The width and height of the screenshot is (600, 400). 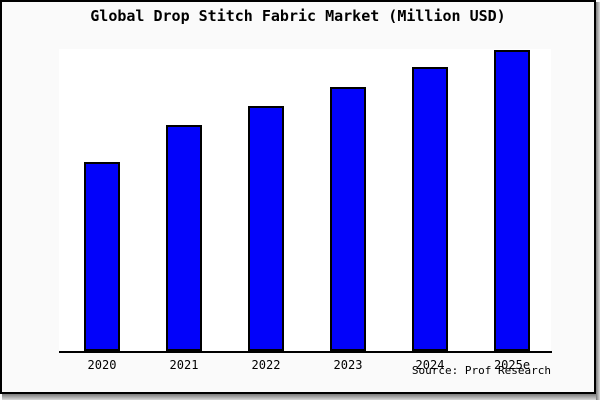 I want to click on bar-2022, so click(x=266, y=228).